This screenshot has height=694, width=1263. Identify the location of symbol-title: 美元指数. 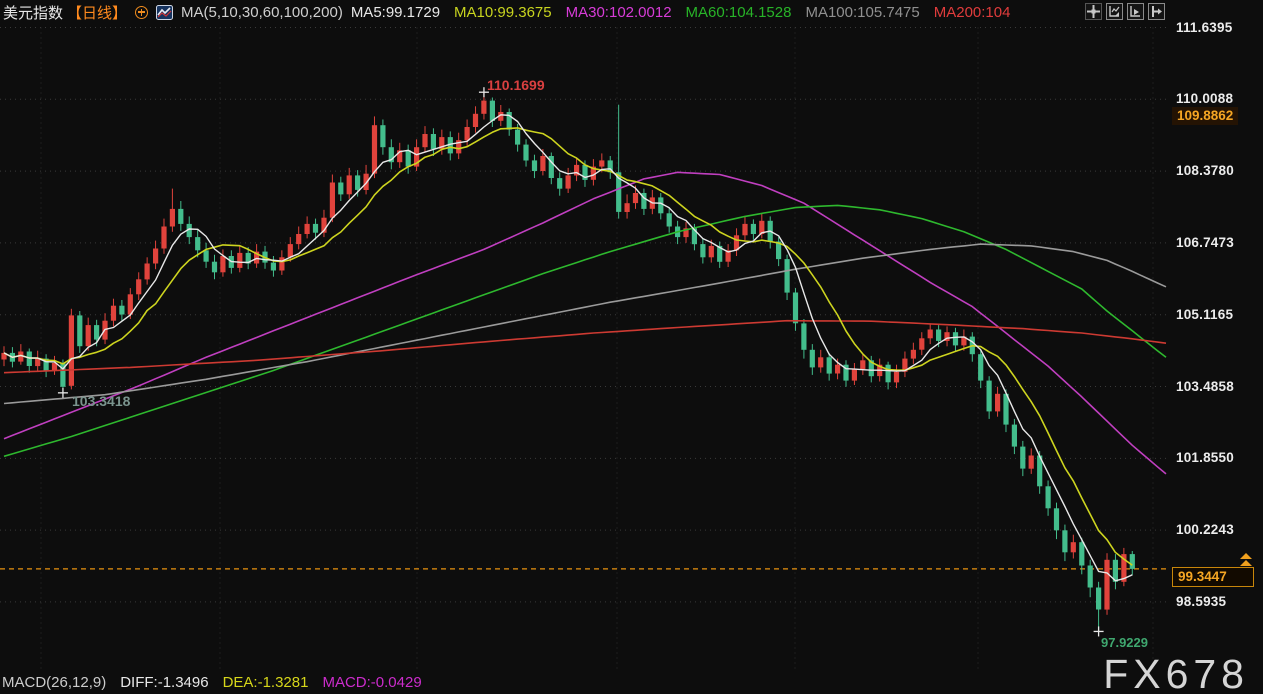
(33, 13).